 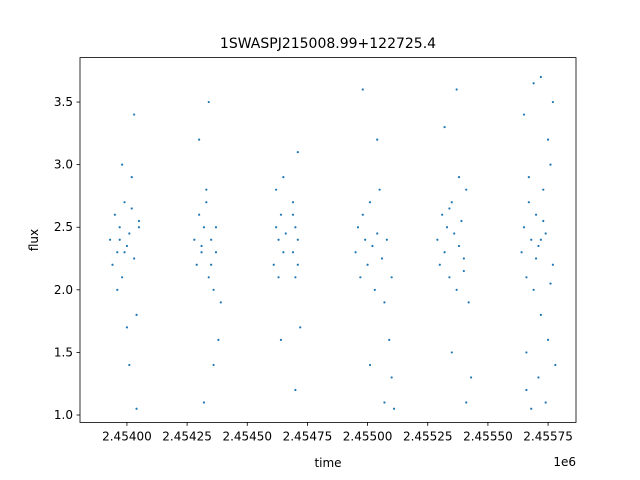 What do you see at coordinates (63, 165) in the screenshot?
I see `y-tick-label: 3.0` at bounding box center [63, 165].